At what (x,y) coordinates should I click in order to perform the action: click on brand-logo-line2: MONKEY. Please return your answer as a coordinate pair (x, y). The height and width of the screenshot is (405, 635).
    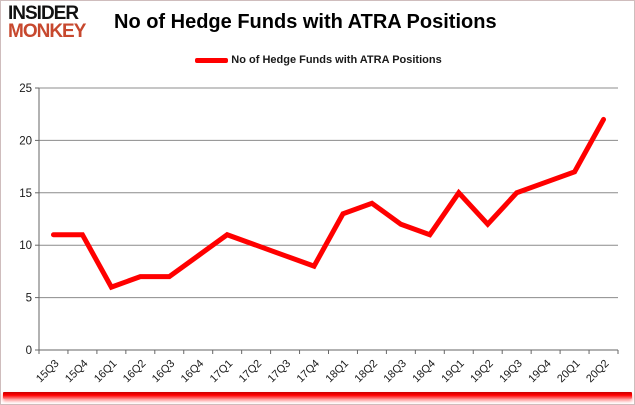
    Looking at the image, I should click on (47, 31).